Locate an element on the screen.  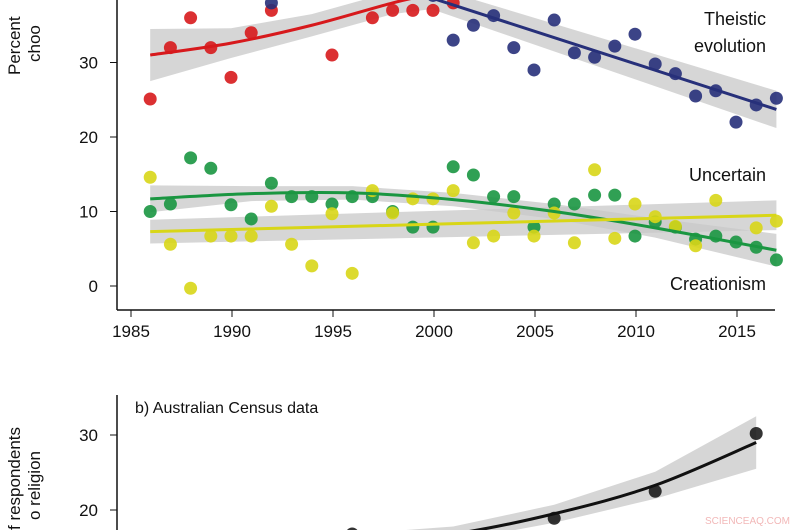
panel-title: b) Australian Census data is located at coordinates (226, 408).